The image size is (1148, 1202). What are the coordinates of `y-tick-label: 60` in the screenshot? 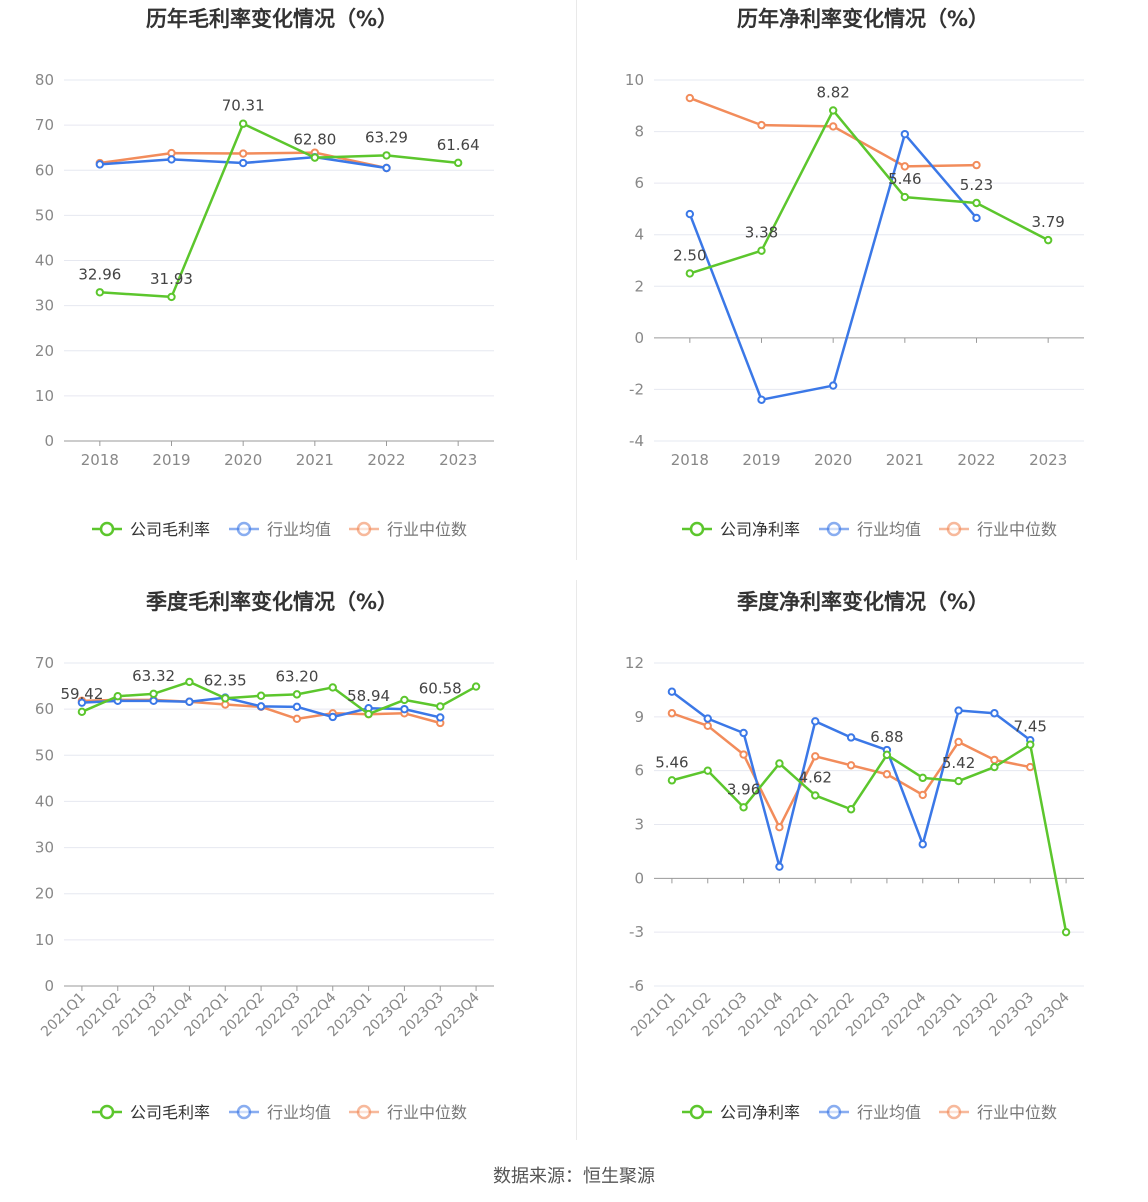 It's located at (44, 170).